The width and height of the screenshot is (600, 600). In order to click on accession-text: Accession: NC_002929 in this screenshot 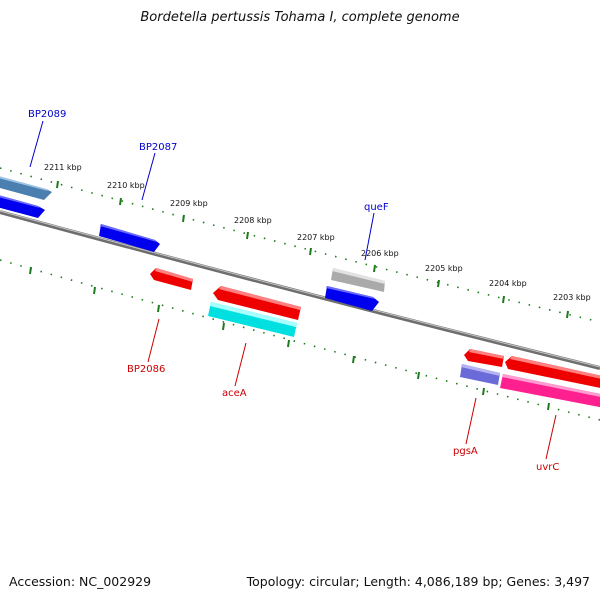, I will do `click(80, 581)`.